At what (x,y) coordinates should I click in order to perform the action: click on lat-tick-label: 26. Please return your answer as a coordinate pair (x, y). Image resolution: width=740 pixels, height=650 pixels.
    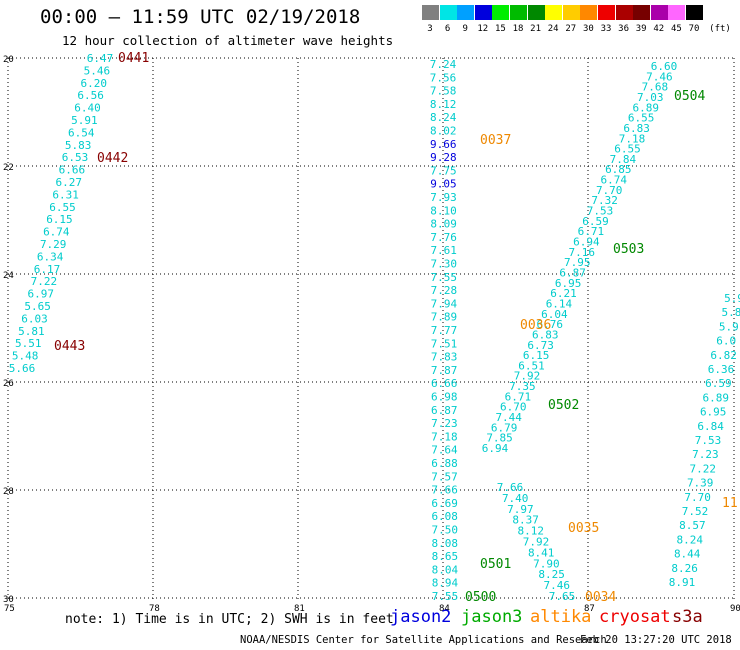
    Looking at the image, I should click on (8, 384).